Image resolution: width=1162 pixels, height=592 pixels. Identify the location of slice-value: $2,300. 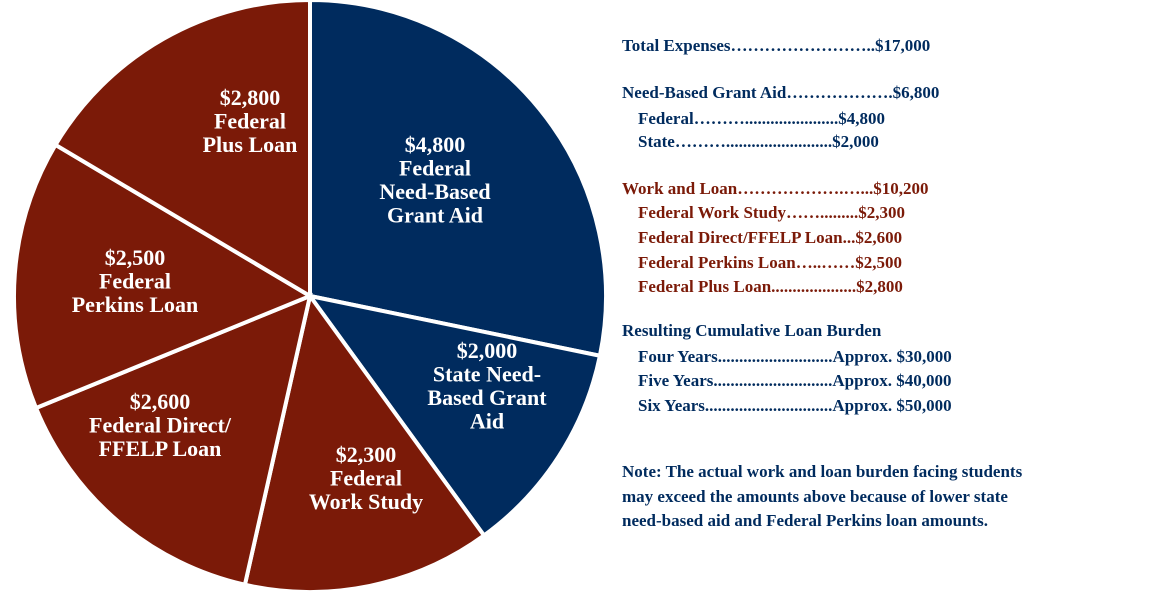
(366, 454).